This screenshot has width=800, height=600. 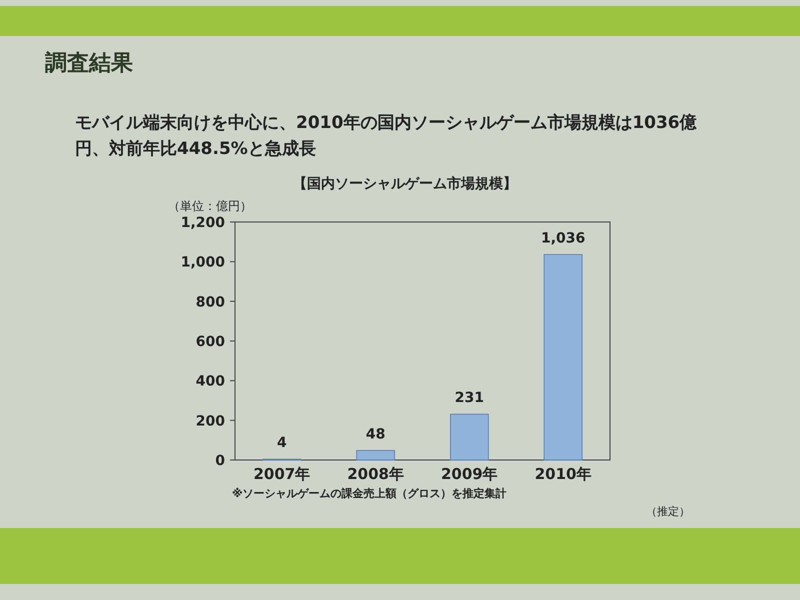 I want to click on text: （推定）, so click(x=668, y=511).